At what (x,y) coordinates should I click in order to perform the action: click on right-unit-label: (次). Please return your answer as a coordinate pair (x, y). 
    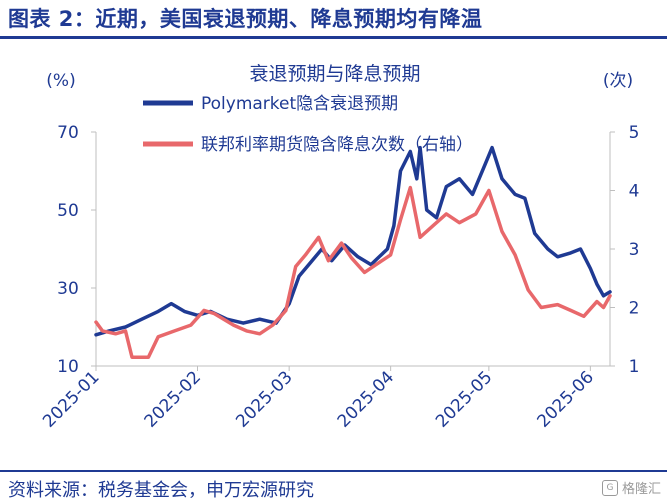
    Looking at the image, I should click on (618, 81).